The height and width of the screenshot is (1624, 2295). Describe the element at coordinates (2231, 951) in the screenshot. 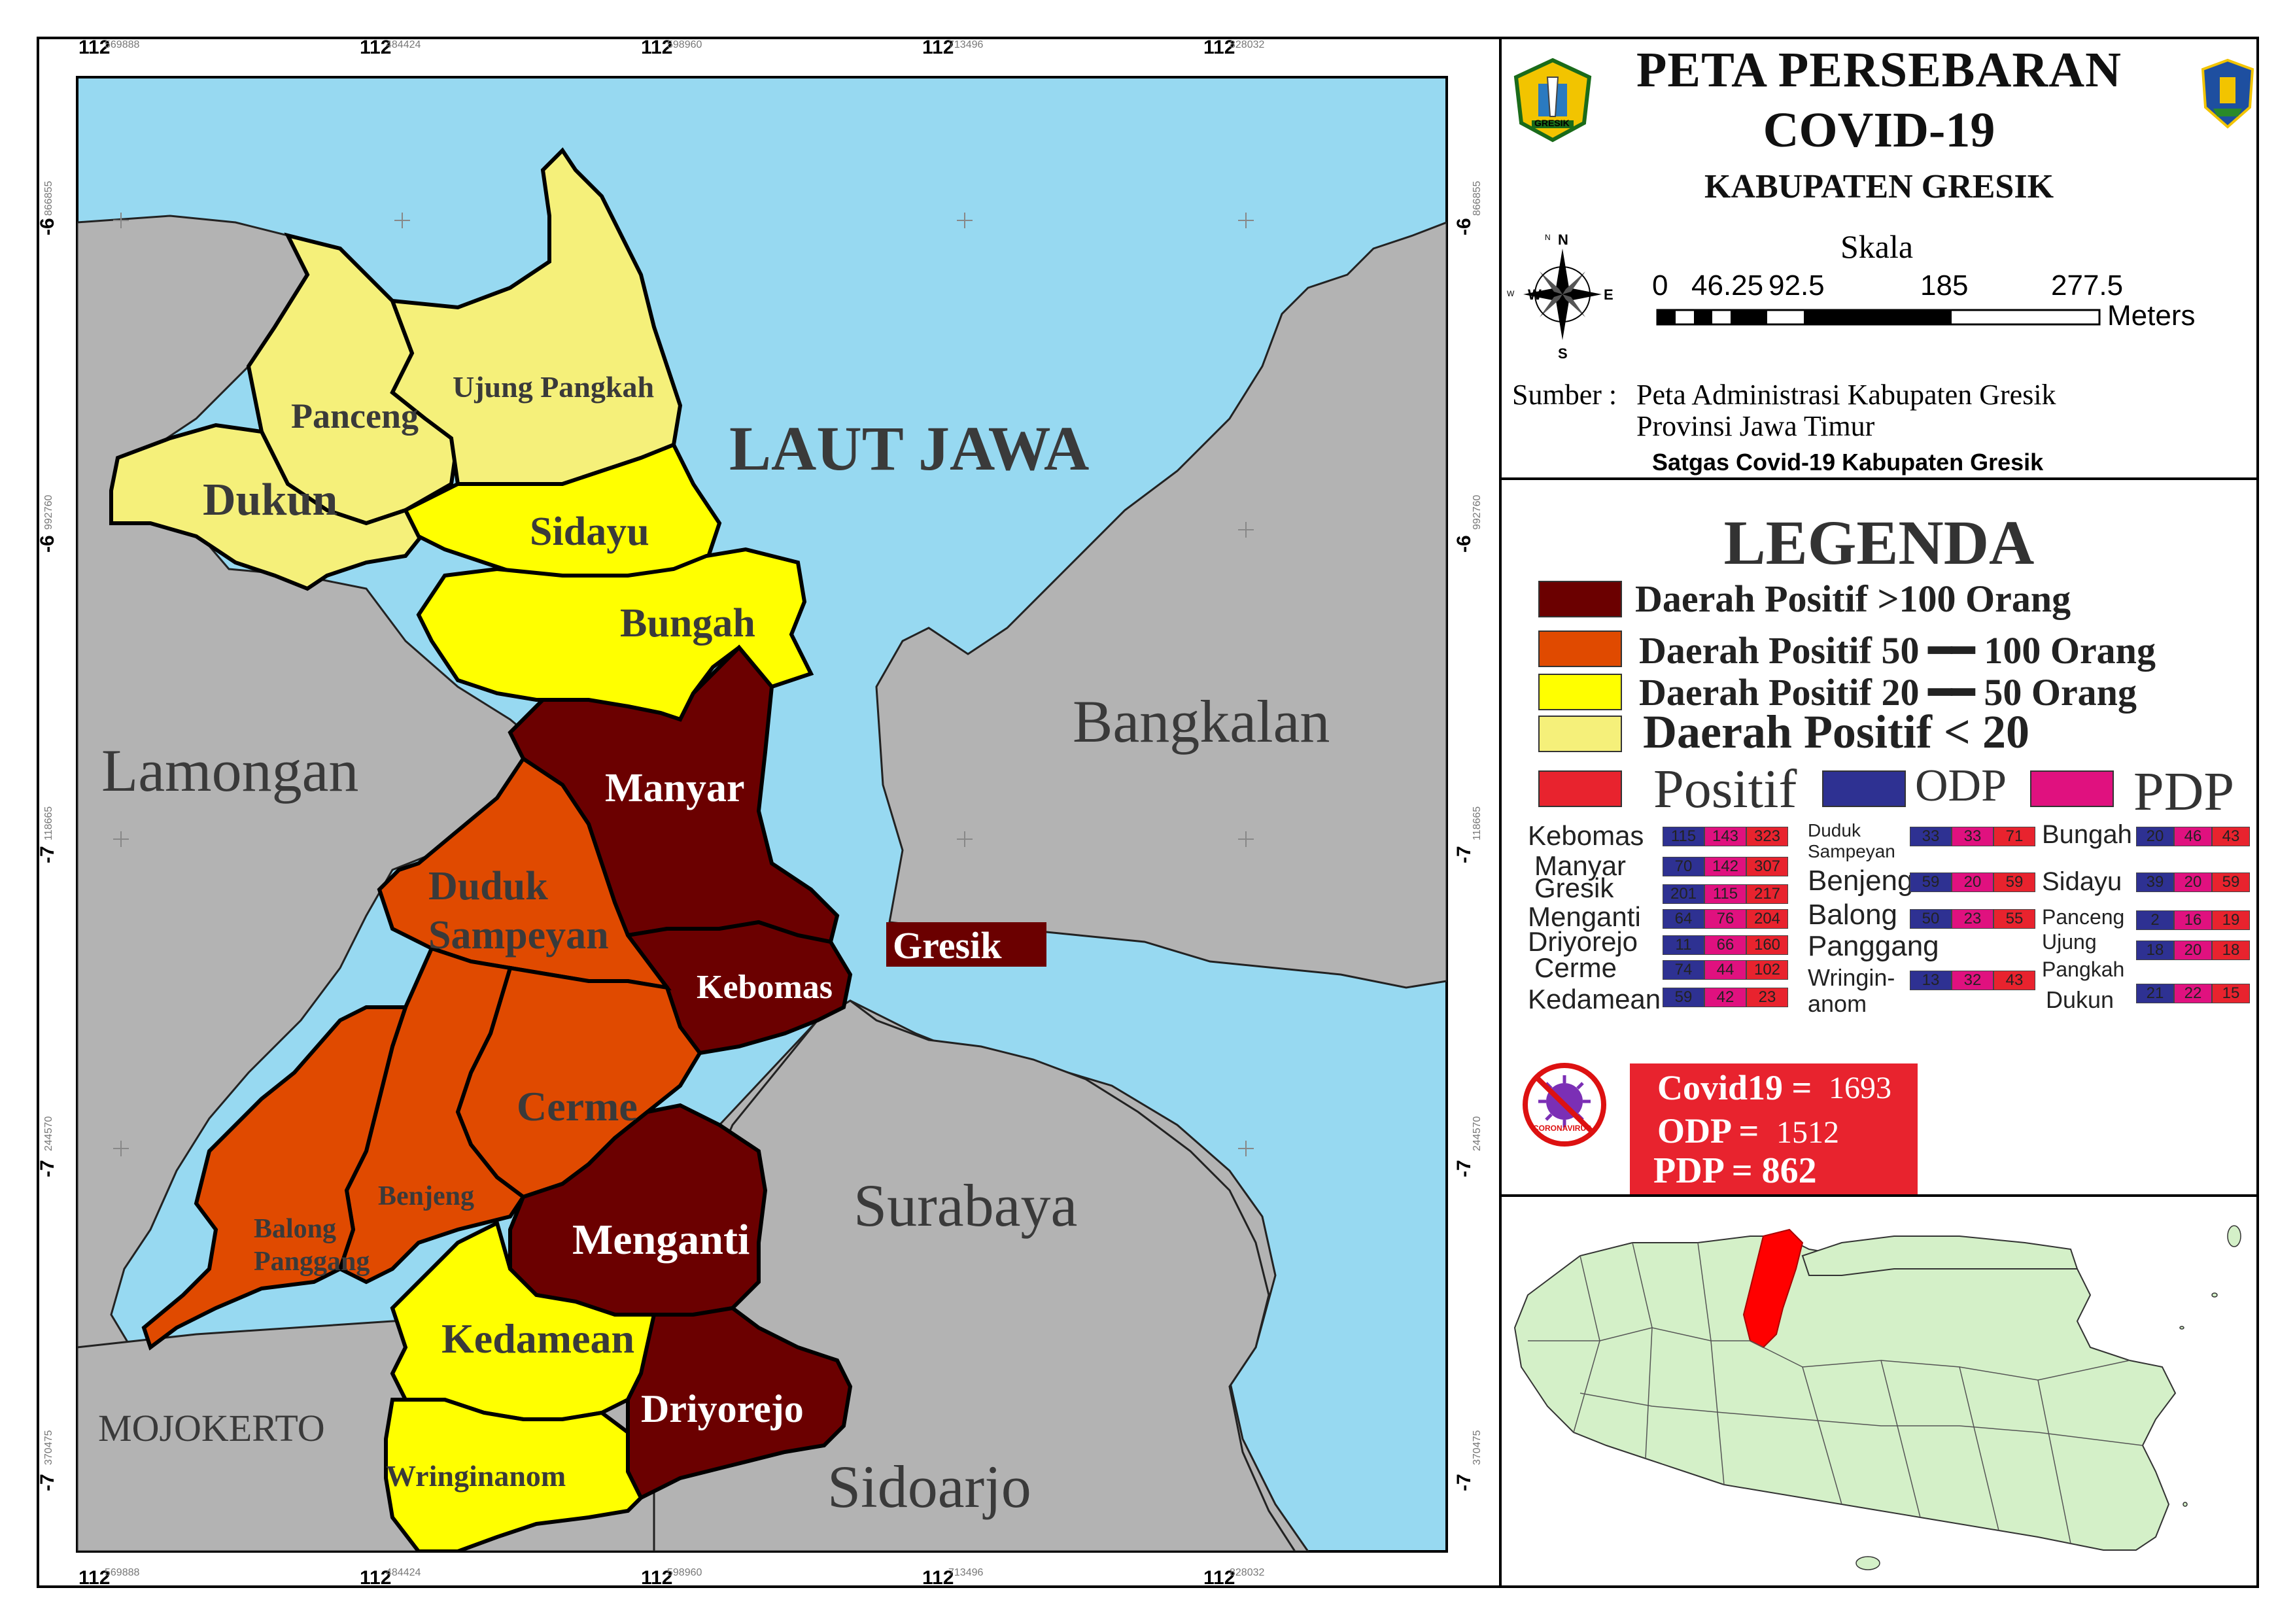

I see `stat-positif-ujung-pangkah: 18` at that location.